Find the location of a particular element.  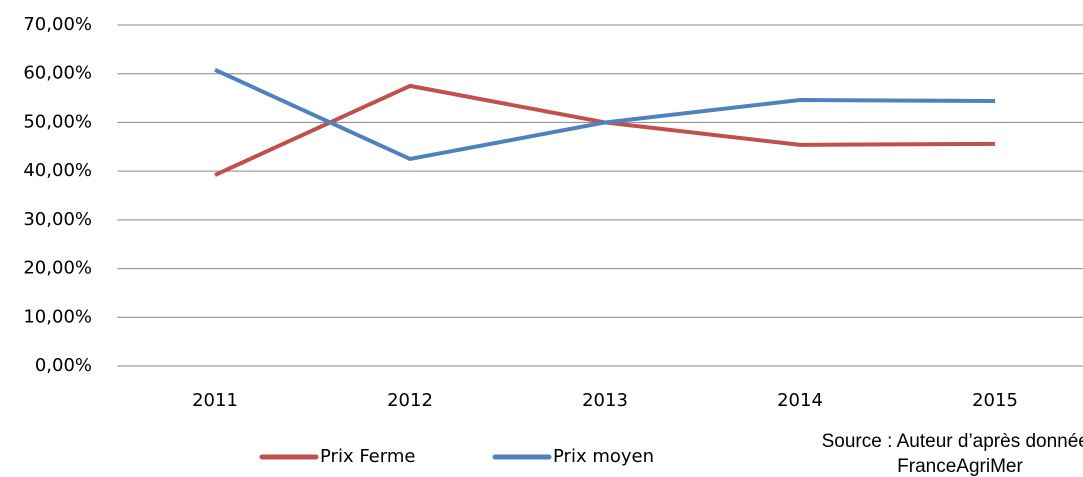

legend-label: Prix moyen is located at coordinates (603, 456).